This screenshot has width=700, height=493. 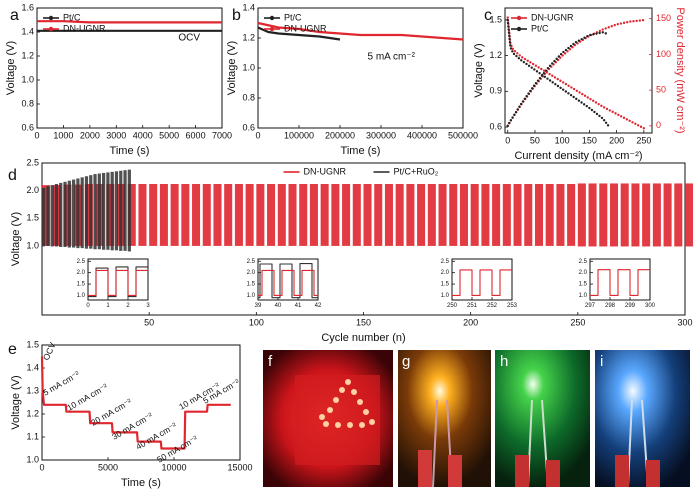 I want to click on x-tick-label: 300, so click(x=650, y=306).